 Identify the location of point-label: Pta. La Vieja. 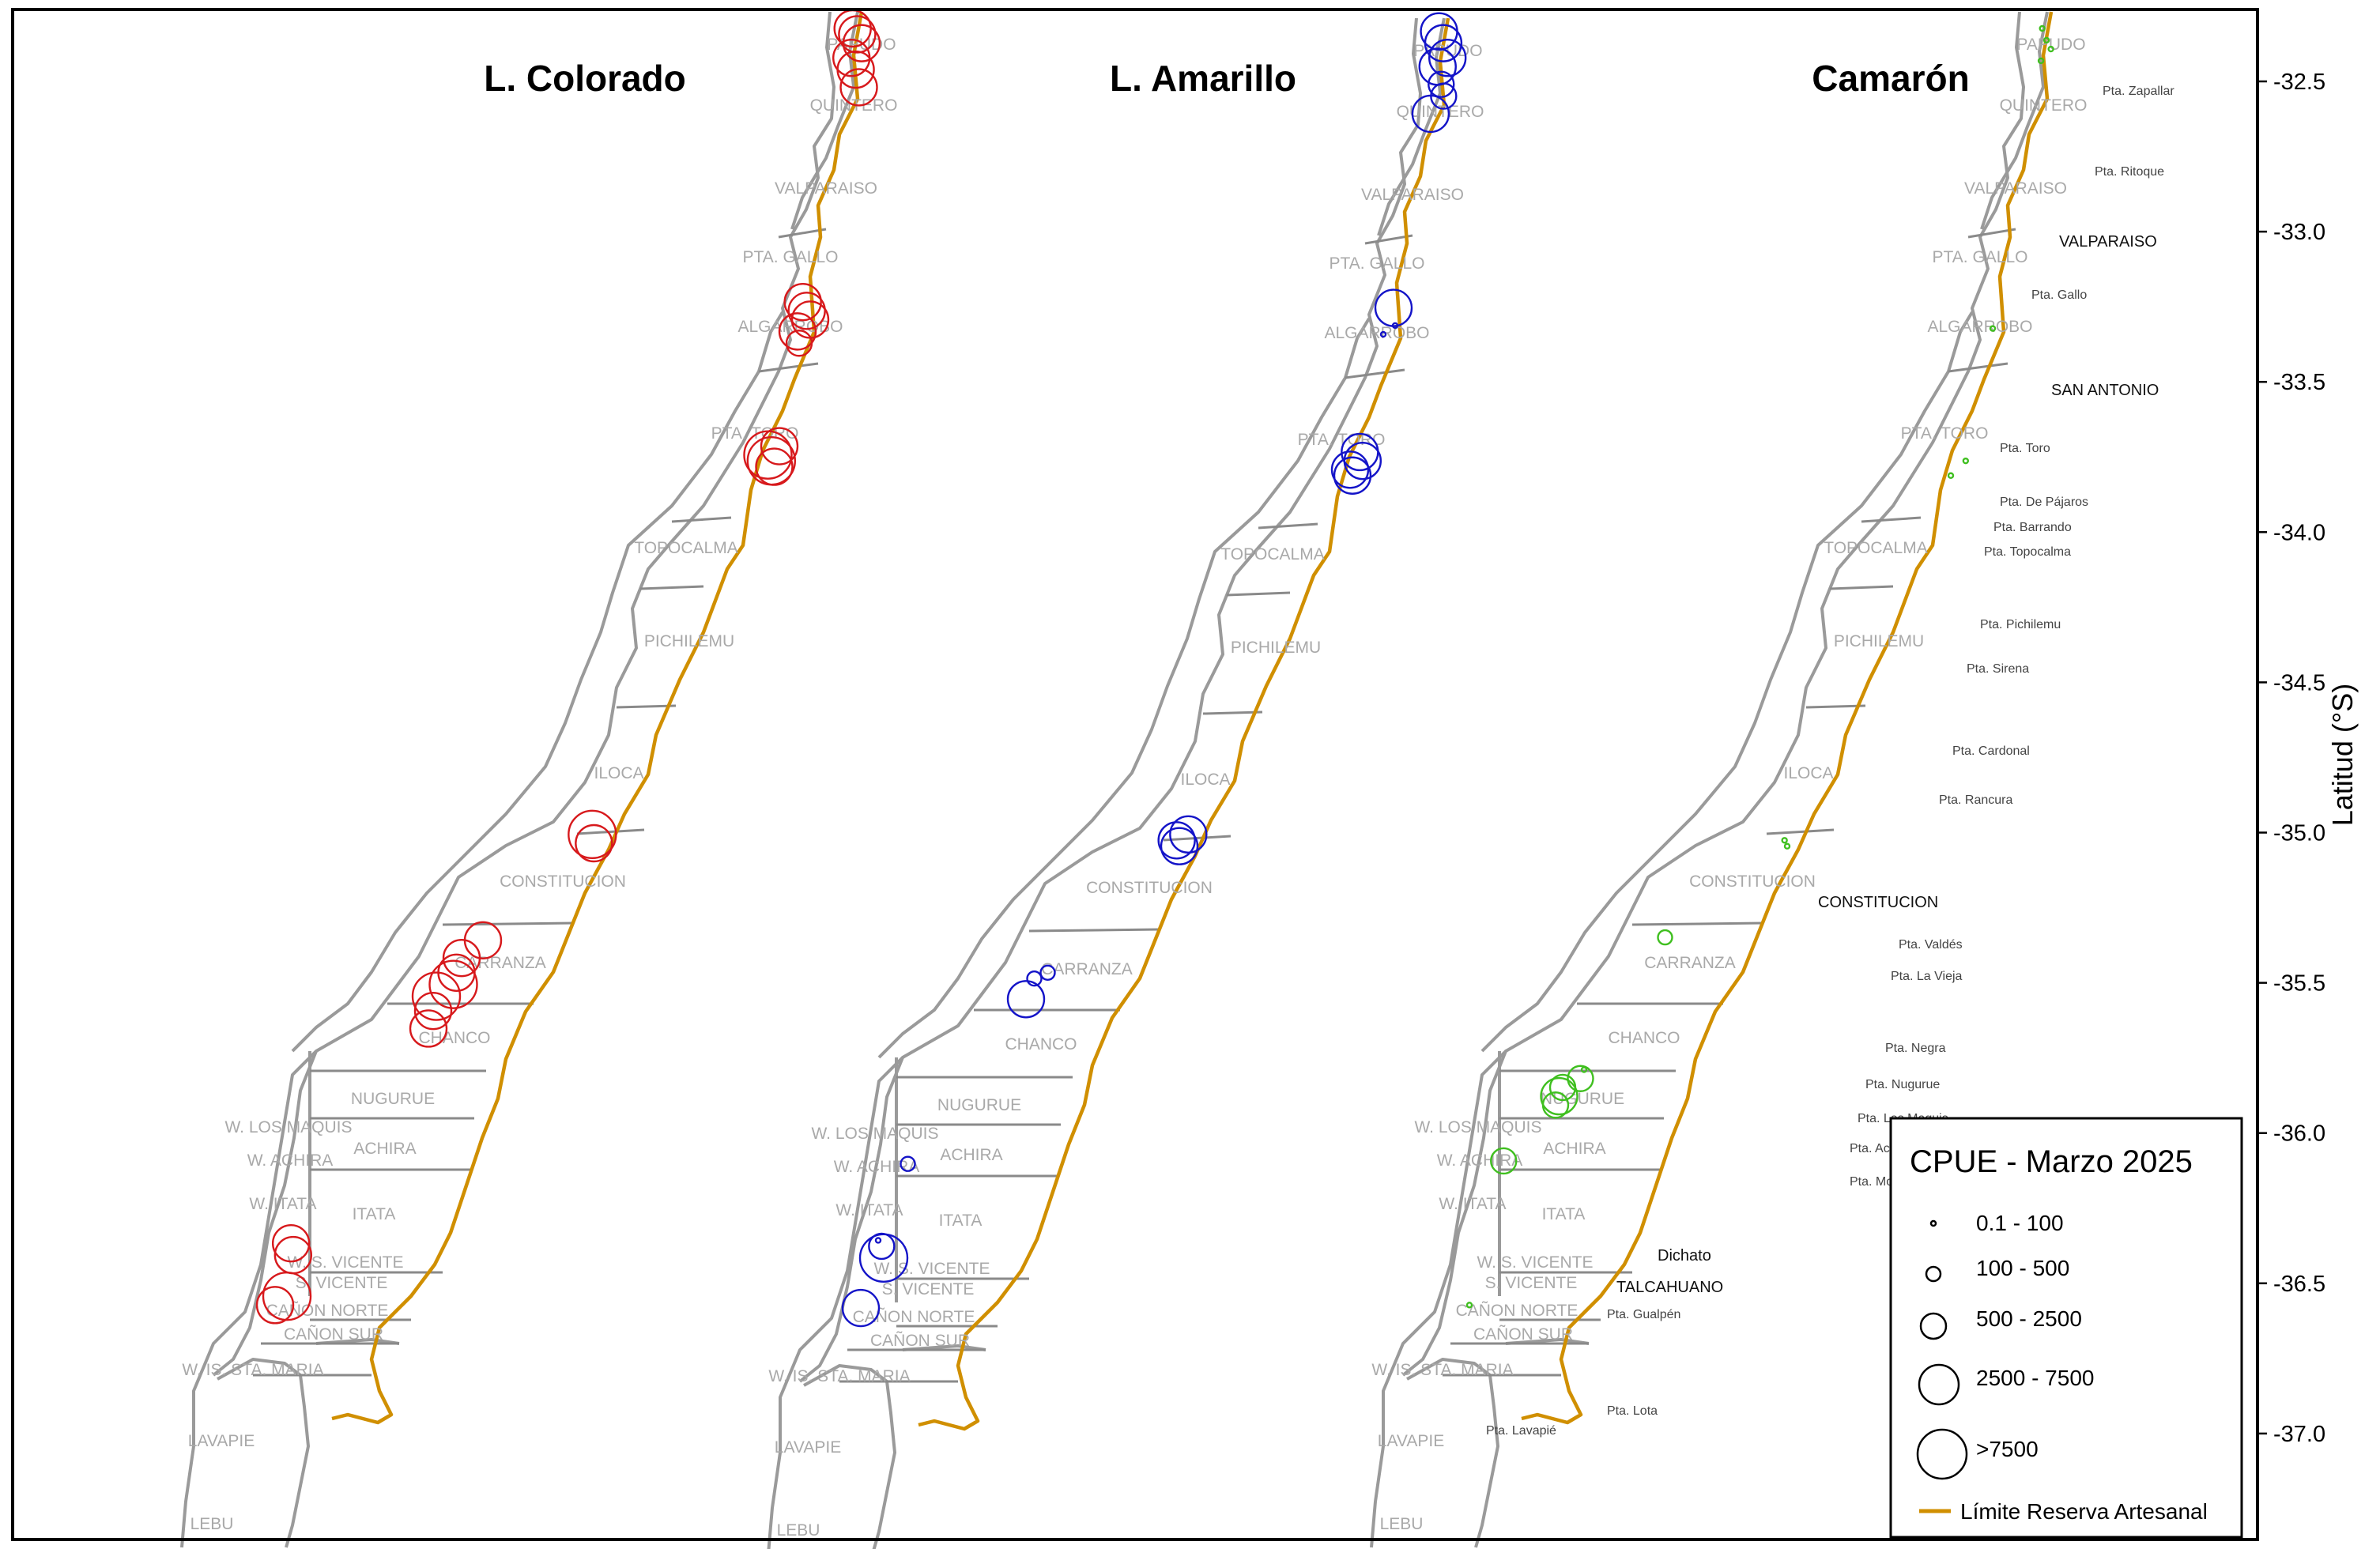
(1927, 976).